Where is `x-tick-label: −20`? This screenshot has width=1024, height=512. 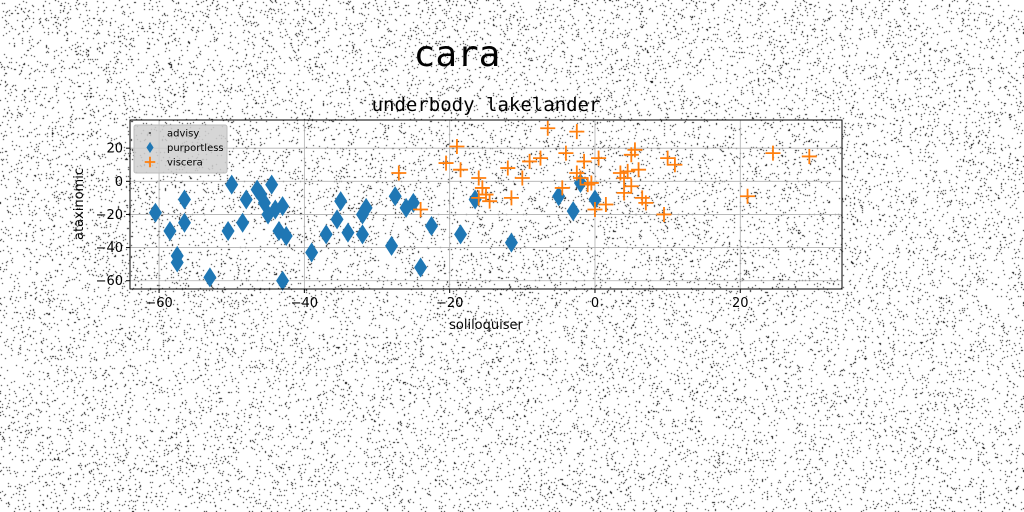
x-tick-label: −20 is located at coordinates (449, 303).